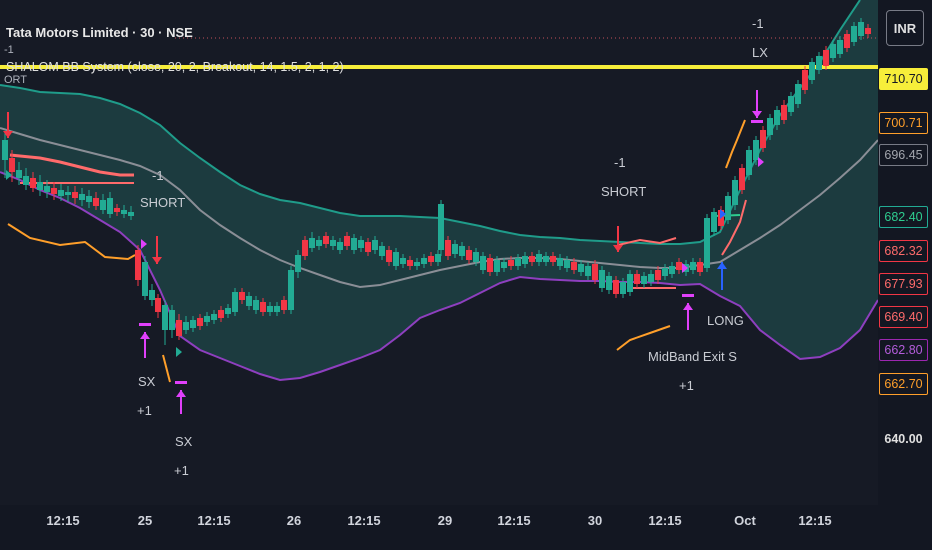  Describe the element at coordinates (99, 32) in the screenshot. I see `symbol-title: Tata Motors Limited · 30 · NSE` at that location.